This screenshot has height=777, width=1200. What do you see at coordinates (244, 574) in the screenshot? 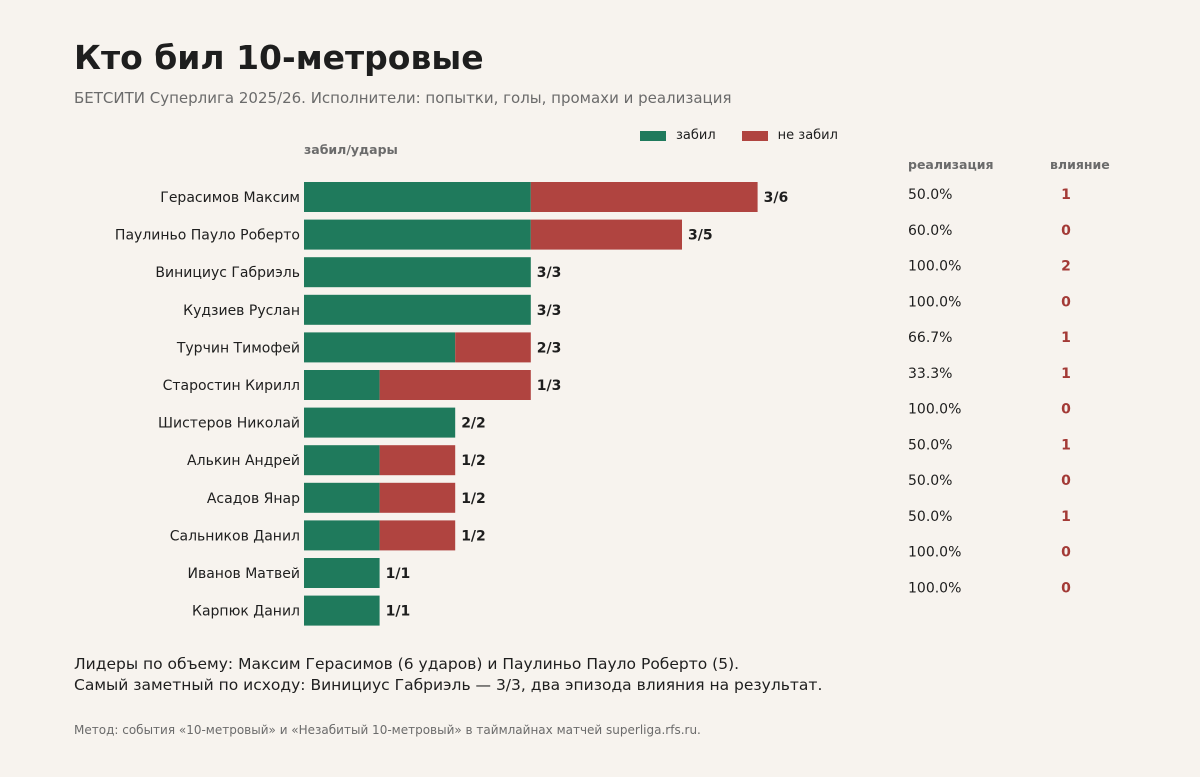
I see `category-label: Иванов Матвей` at bounding box center [244, 574].